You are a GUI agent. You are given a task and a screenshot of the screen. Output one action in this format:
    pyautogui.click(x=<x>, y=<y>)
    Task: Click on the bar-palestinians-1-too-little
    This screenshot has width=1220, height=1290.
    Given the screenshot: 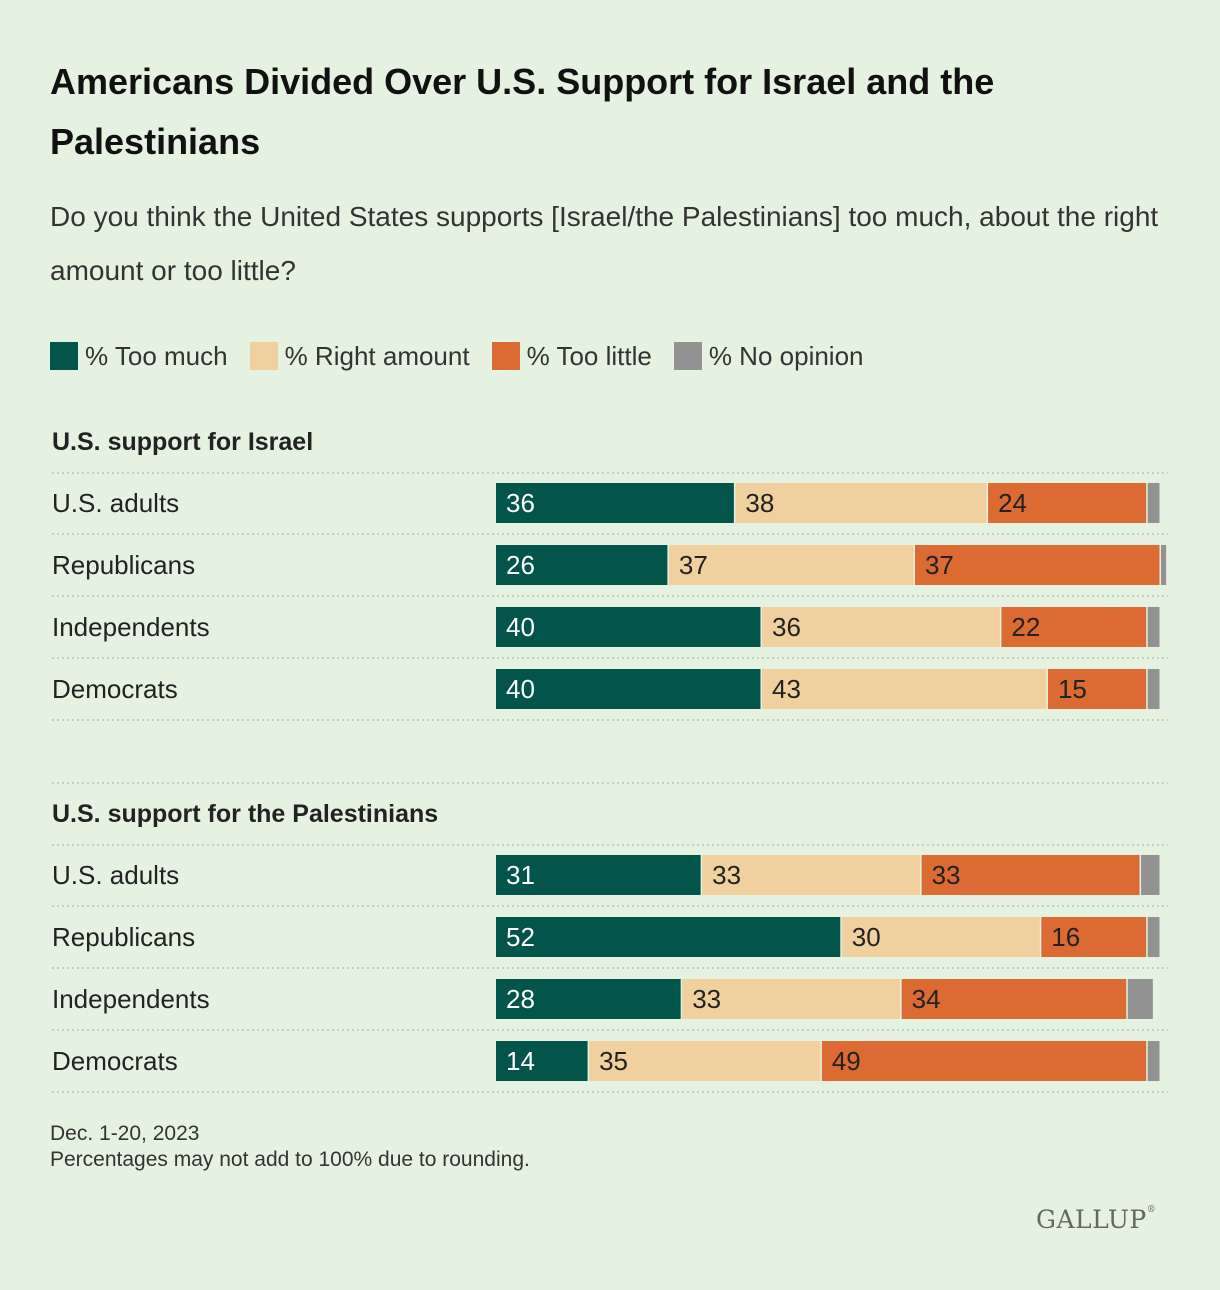 What is the action you would take?
    pyautogui.click(x=1094, y=937)
    